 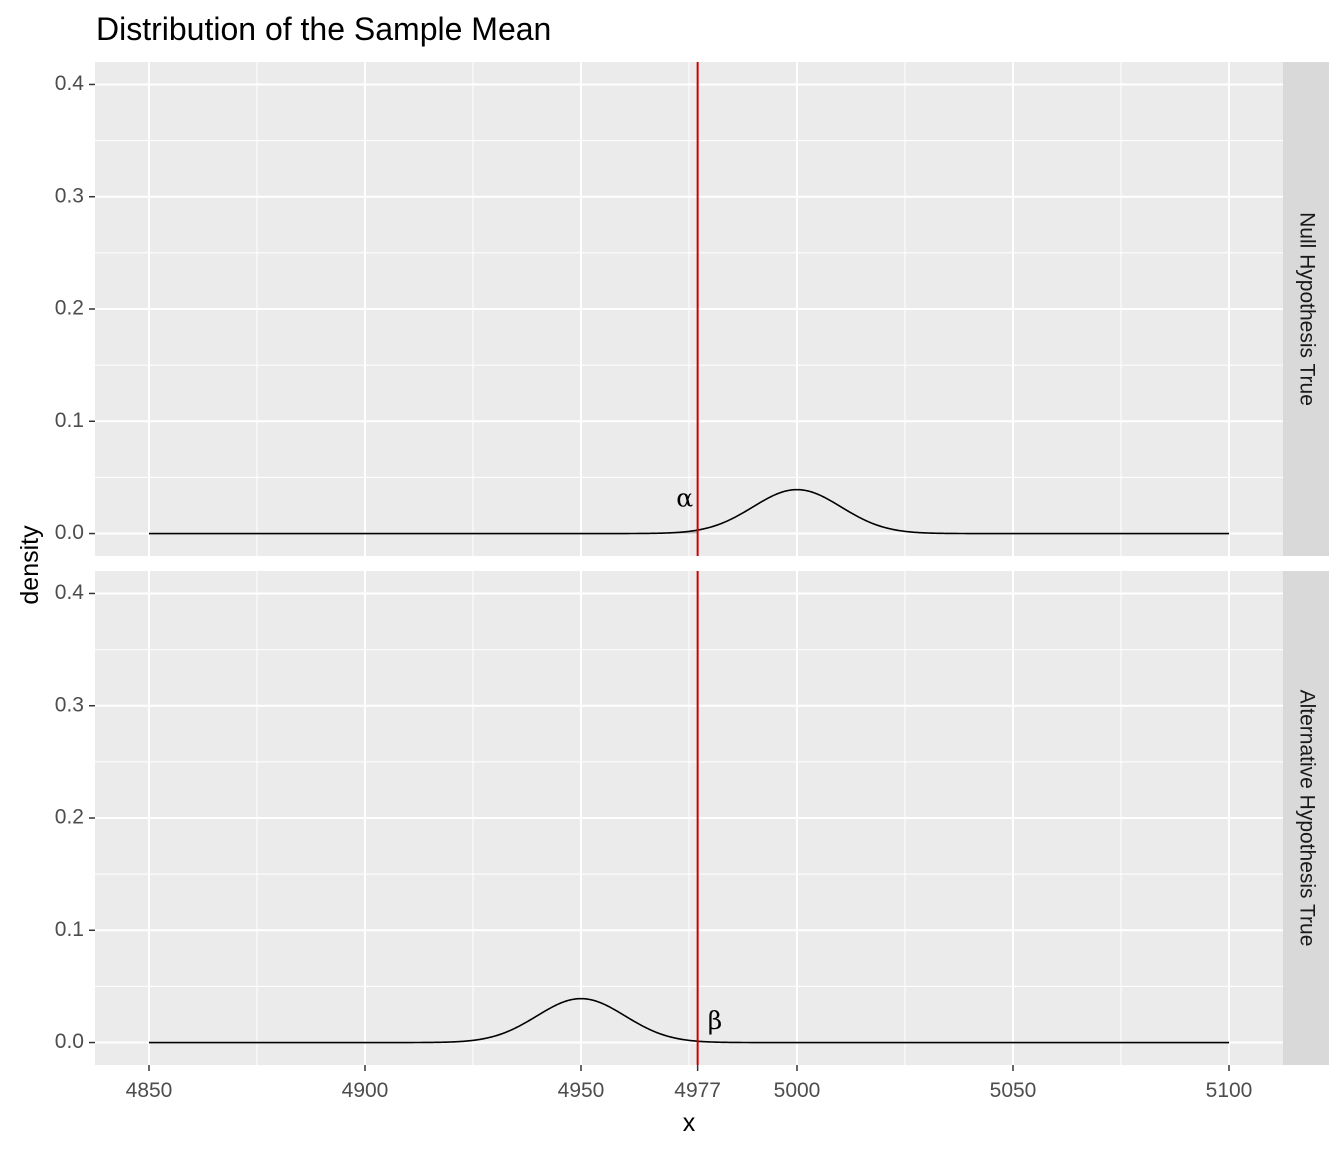 I want to click on x-tick-label: 4900, so click(x=365, y=1090).